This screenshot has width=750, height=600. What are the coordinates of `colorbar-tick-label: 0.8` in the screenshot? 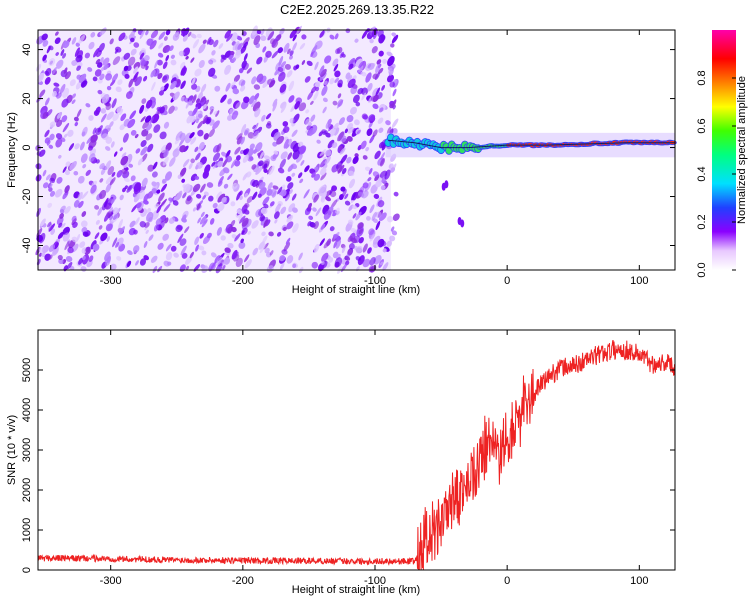 It's located at (702, 77).